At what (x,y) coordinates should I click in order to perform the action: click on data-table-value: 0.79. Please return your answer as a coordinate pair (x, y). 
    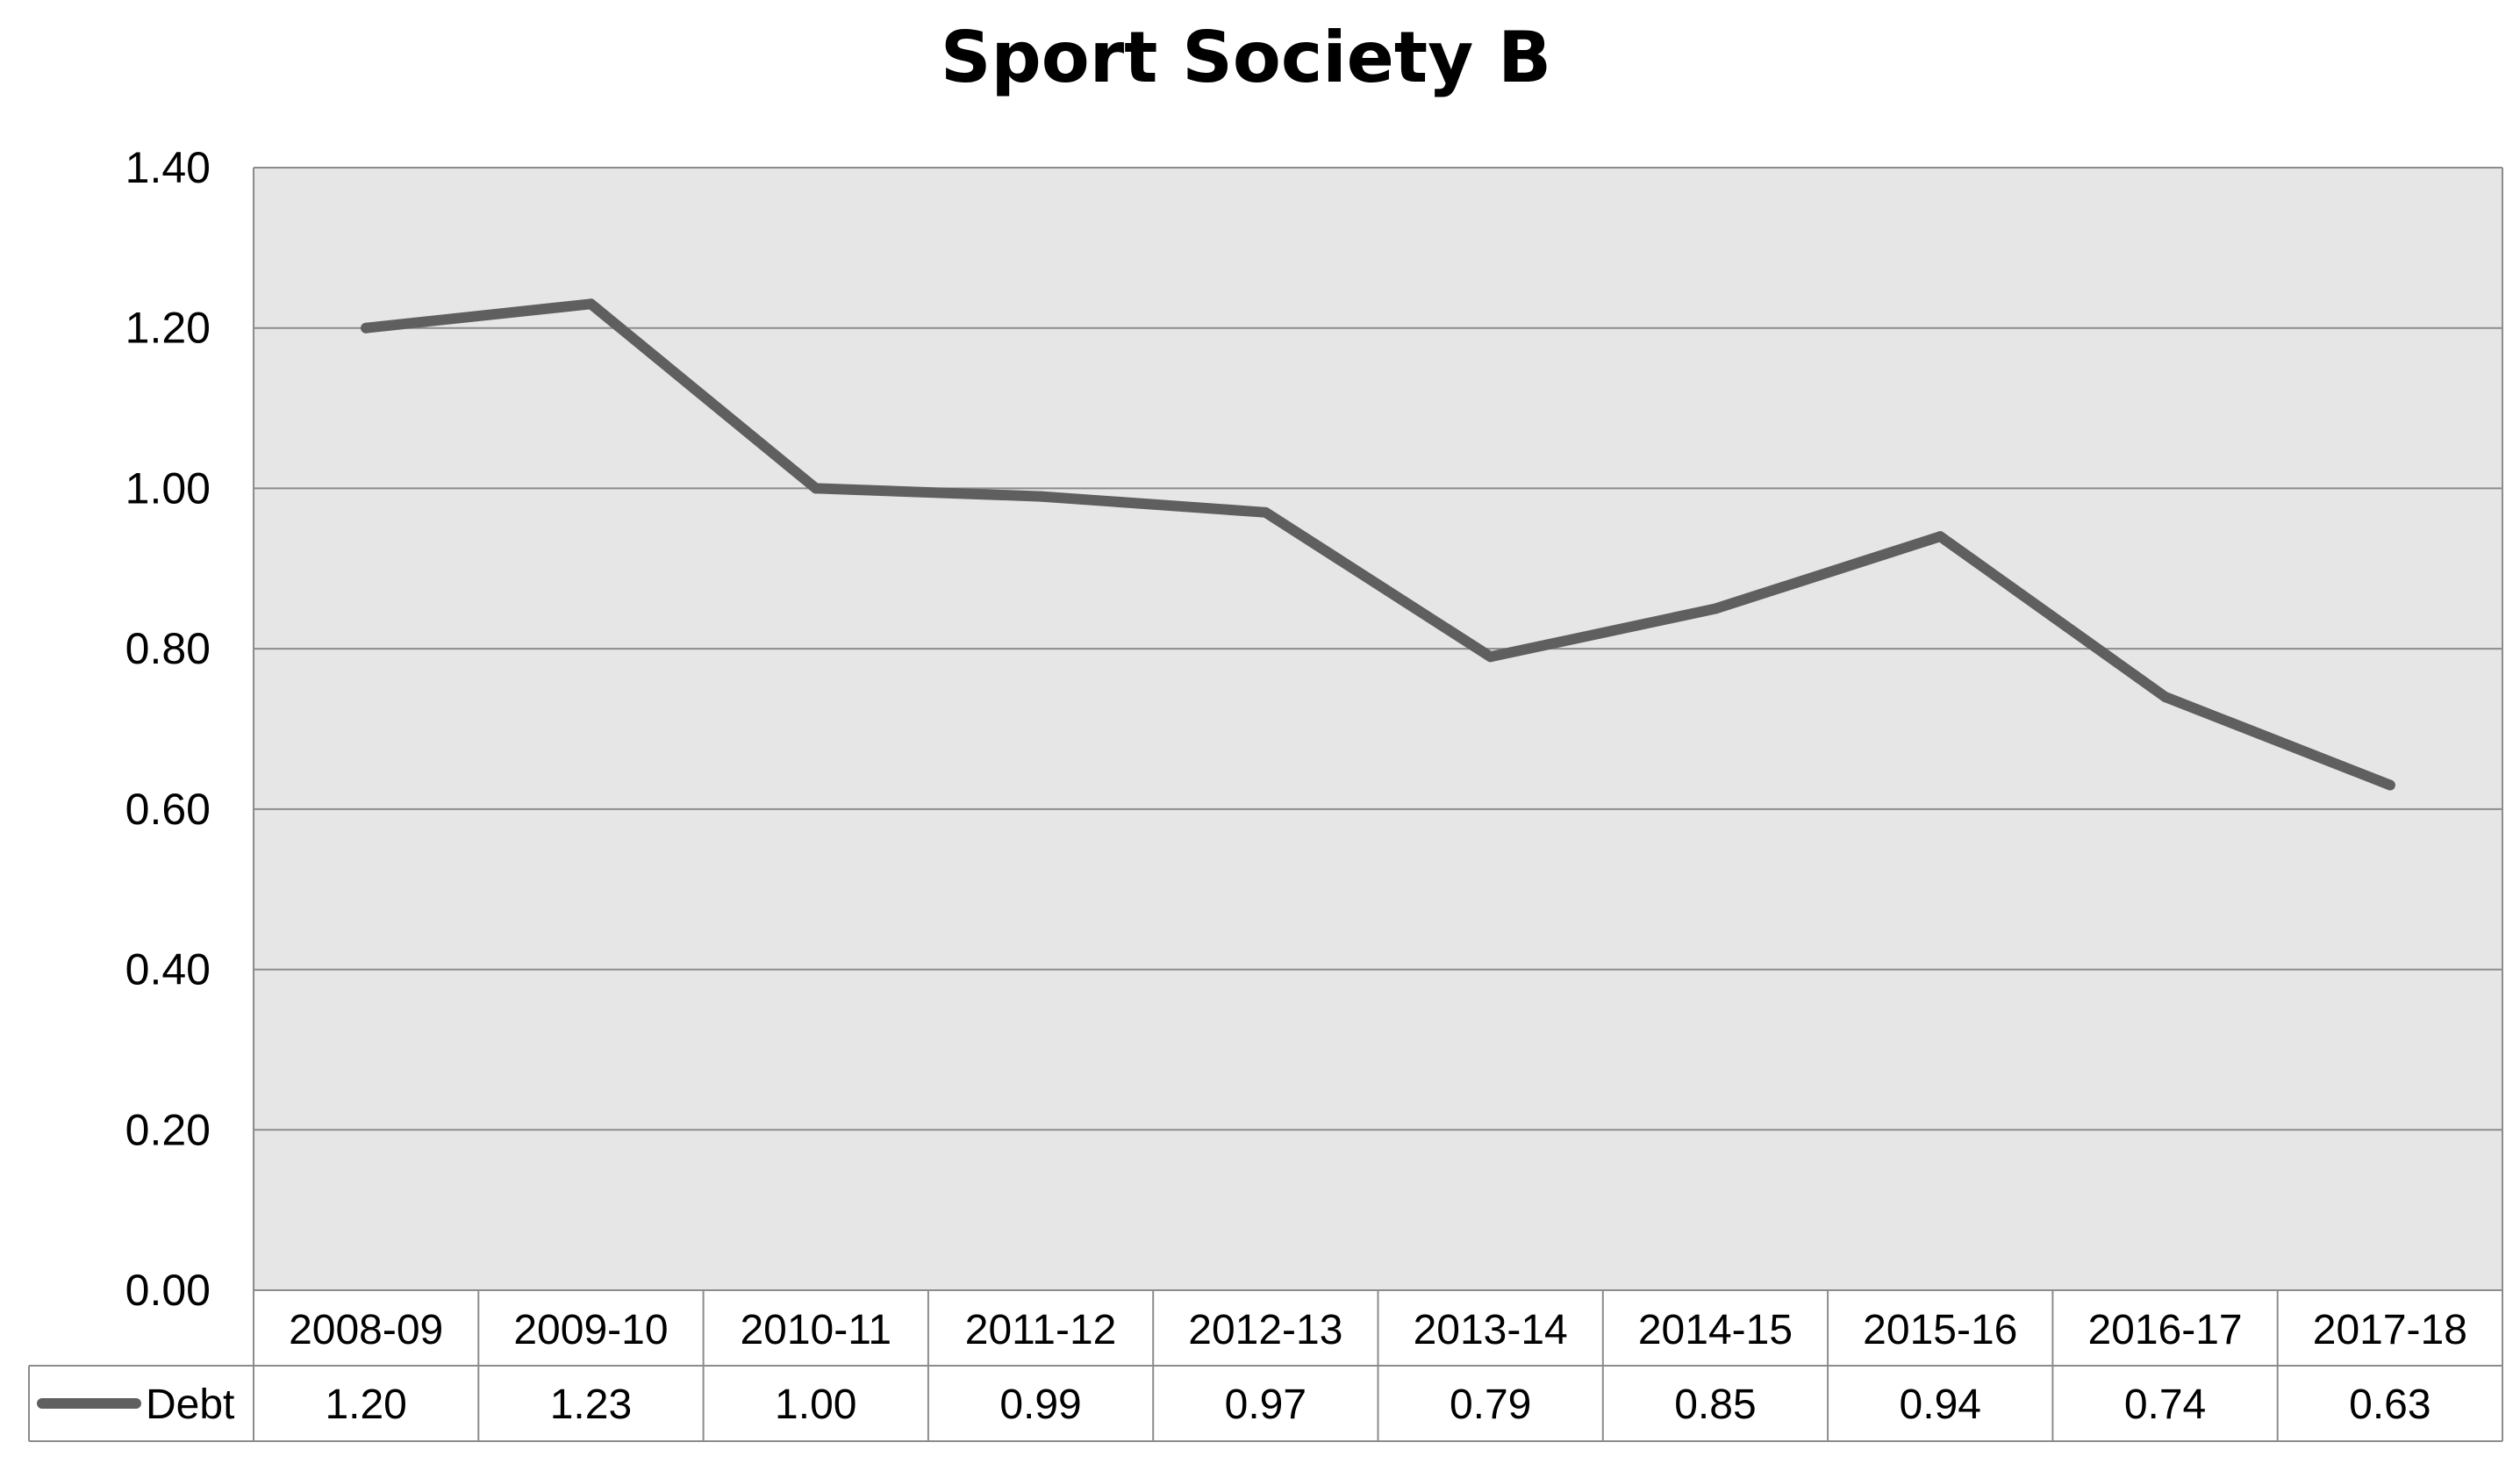
    Looking at the image, I should click on (1490, 1404).